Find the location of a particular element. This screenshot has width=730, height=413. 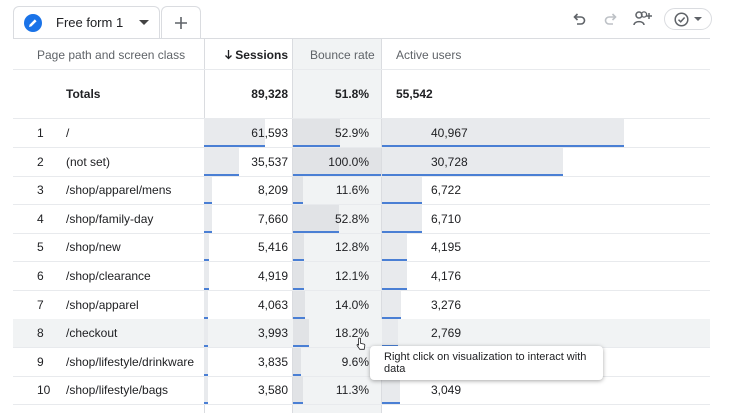

column-header-bounce-rate: Bounce rate is located at coordinates (342, 54).